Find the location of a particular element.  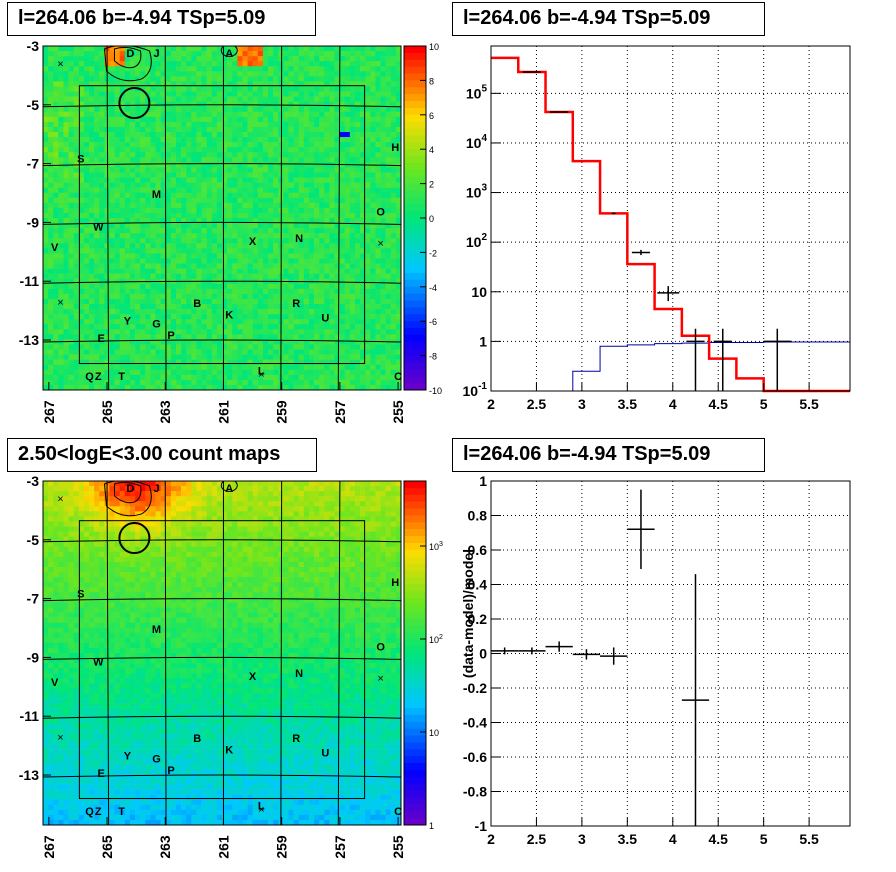

colorbar-segment is located at coordinates (415, 311).